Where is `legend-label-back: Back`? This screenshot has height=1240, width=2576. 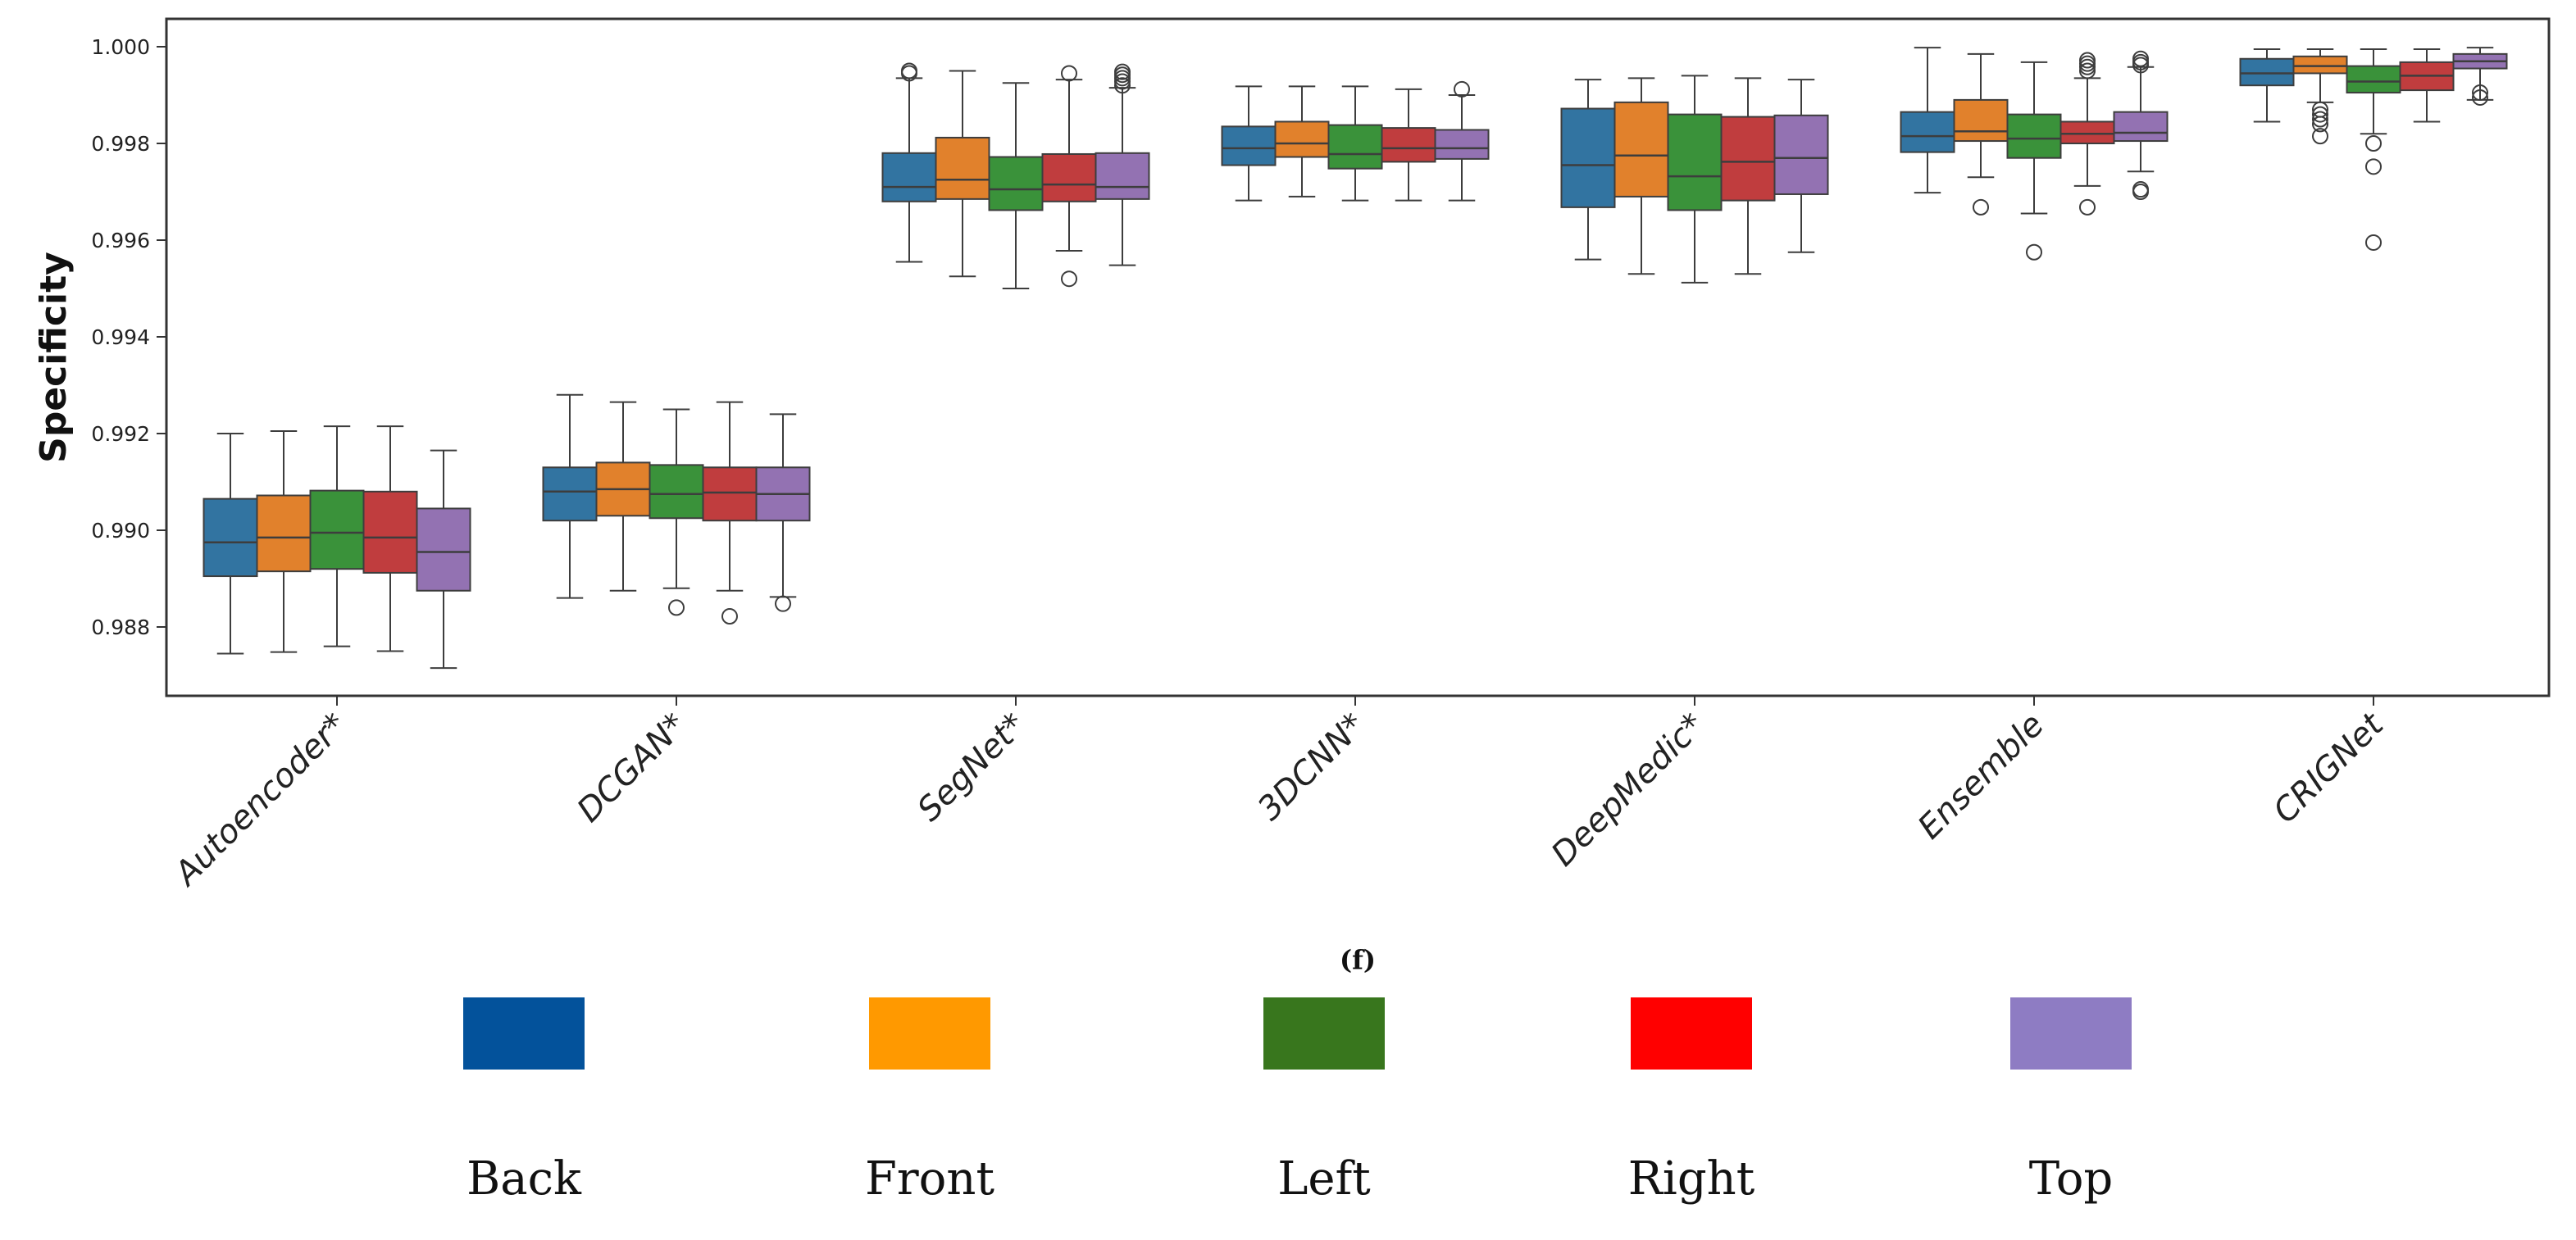 legend-label-back: Back is located at coordinates (524, 1179).